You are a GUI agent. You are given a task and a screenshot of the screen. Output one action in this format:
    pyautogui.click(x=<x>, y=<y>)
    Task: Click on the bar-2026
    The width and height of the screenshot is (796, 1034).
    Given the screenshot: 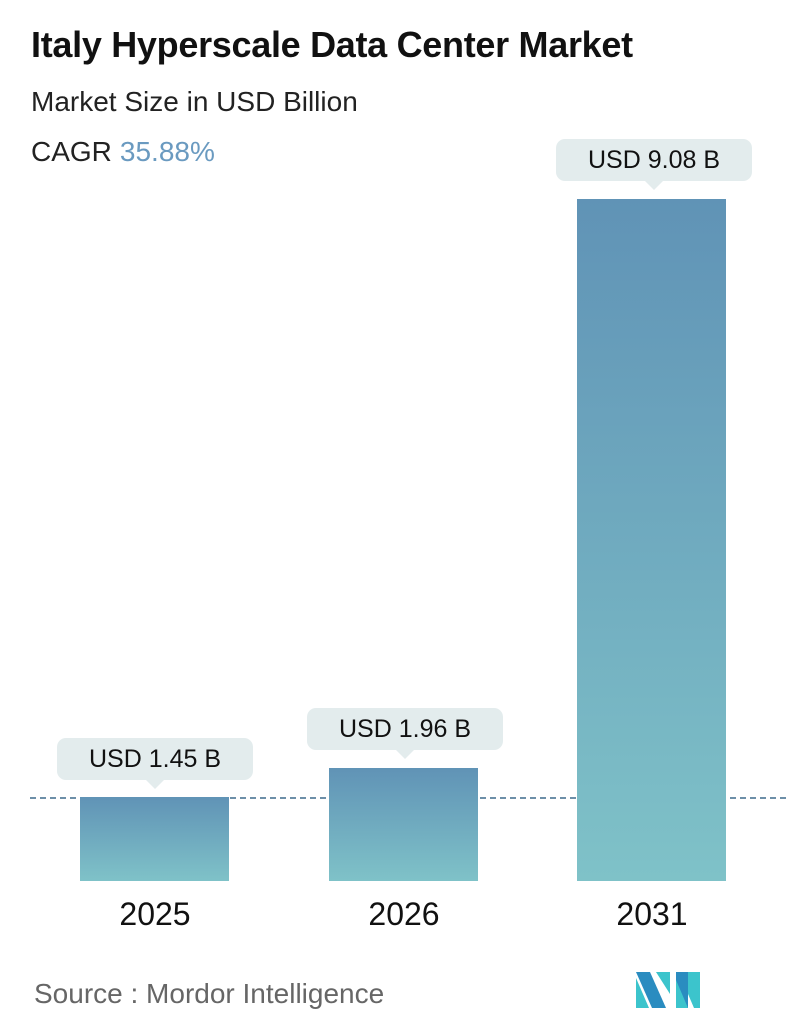 What is the action you would take?
    pyautogui.click(x=403, y=824)
    